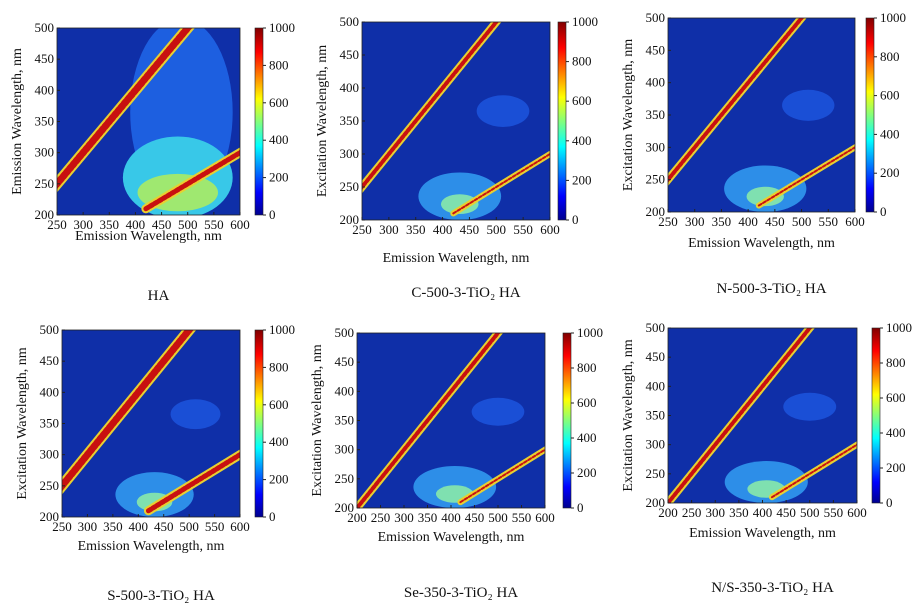  Describe the element at coordinates (475, 517) in the screenshot. I see `x-tick-label: 450` at that location.